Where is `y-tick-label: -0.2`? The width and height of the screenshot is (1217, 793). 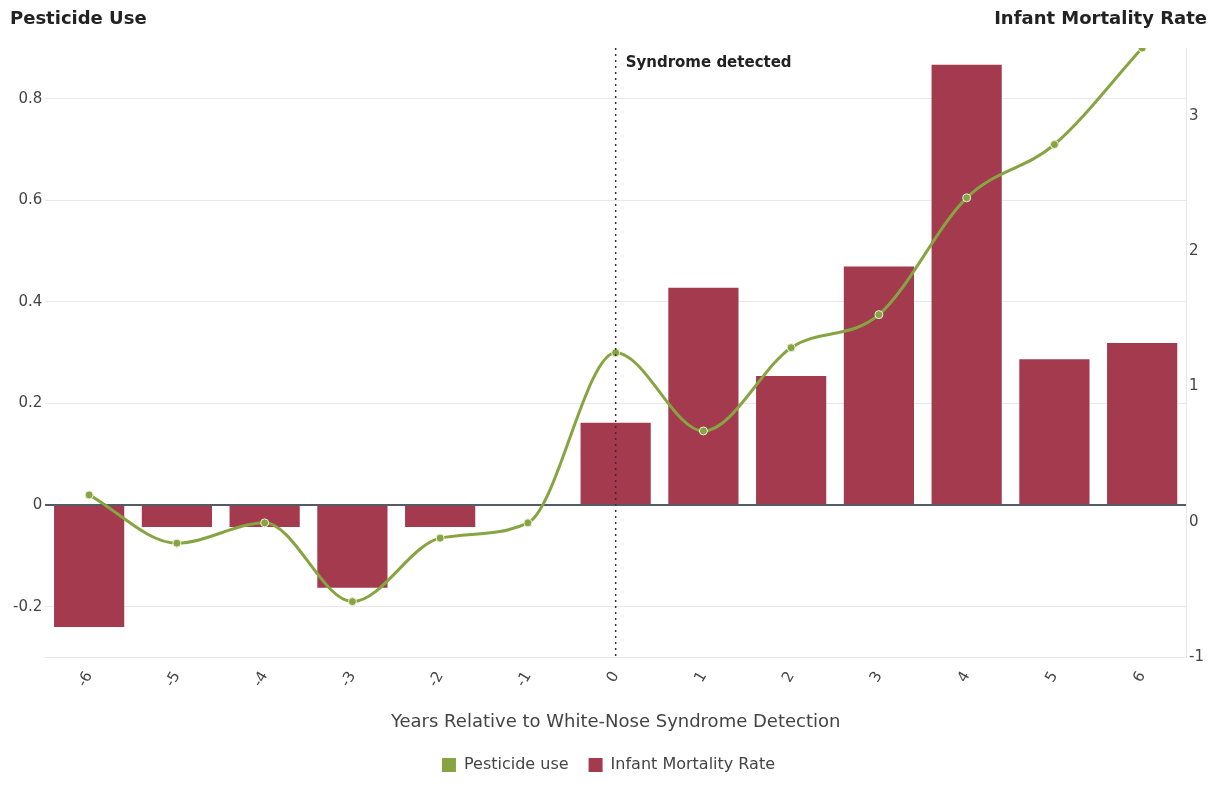
y-tick-label: -0.2 is located at coordinates (27, 605).